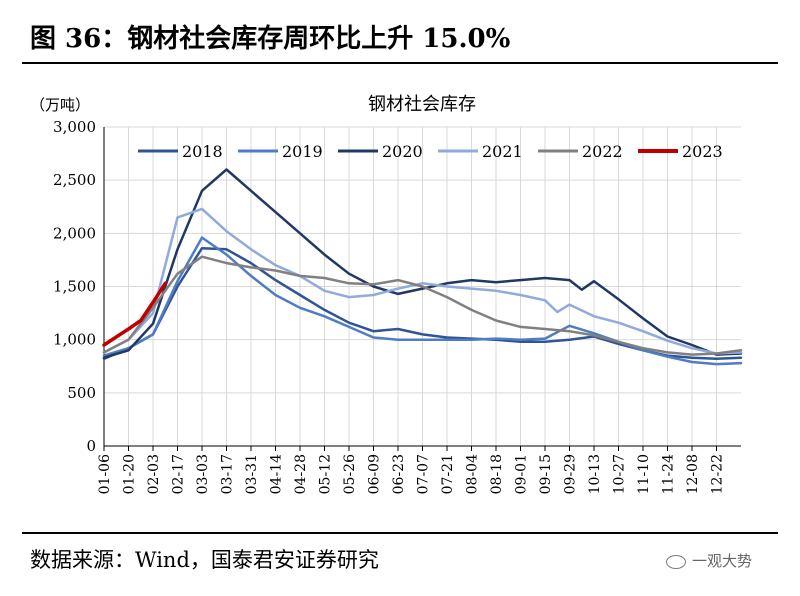  Describe the element at coordinates (302, 151) in the screenshot. I see `legend-label-2019: 2019` at that location.